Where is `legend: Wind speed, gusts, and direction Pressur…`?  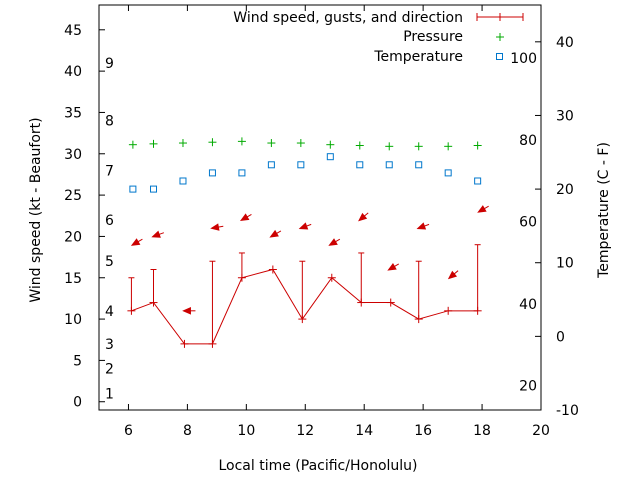 legend: Wind speed, gusts, and direction Pressur… is located at coordinates (378, 37).